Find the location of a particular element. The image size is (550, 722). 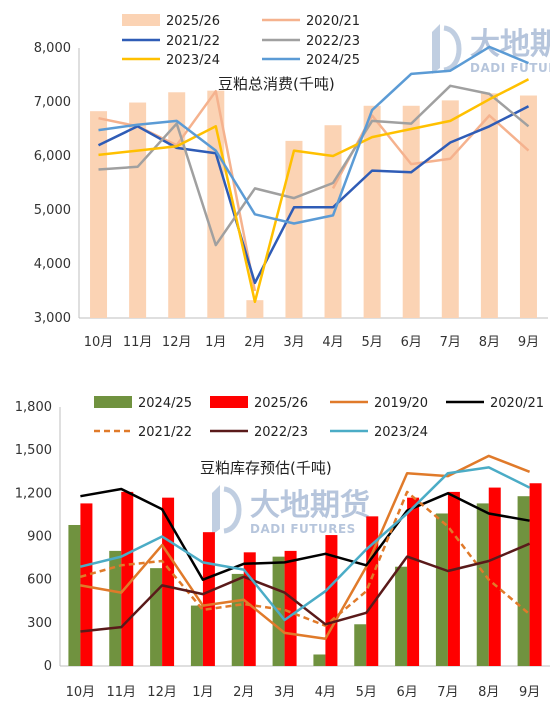

chart1-x-tick-label: 2月 is located at coordinates (254, 342).